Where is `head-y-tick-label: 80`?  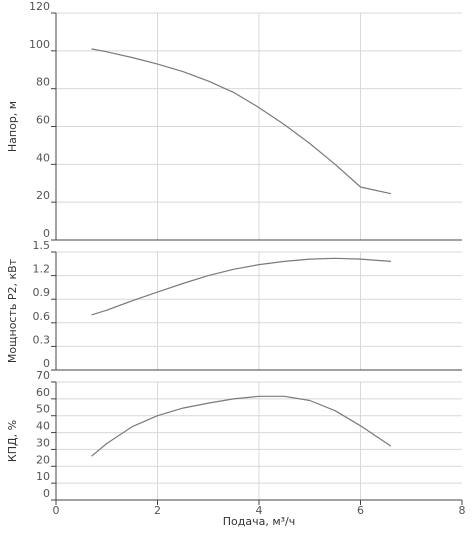 head-y-tick-label: 80 is located at coordinates (43, 82).